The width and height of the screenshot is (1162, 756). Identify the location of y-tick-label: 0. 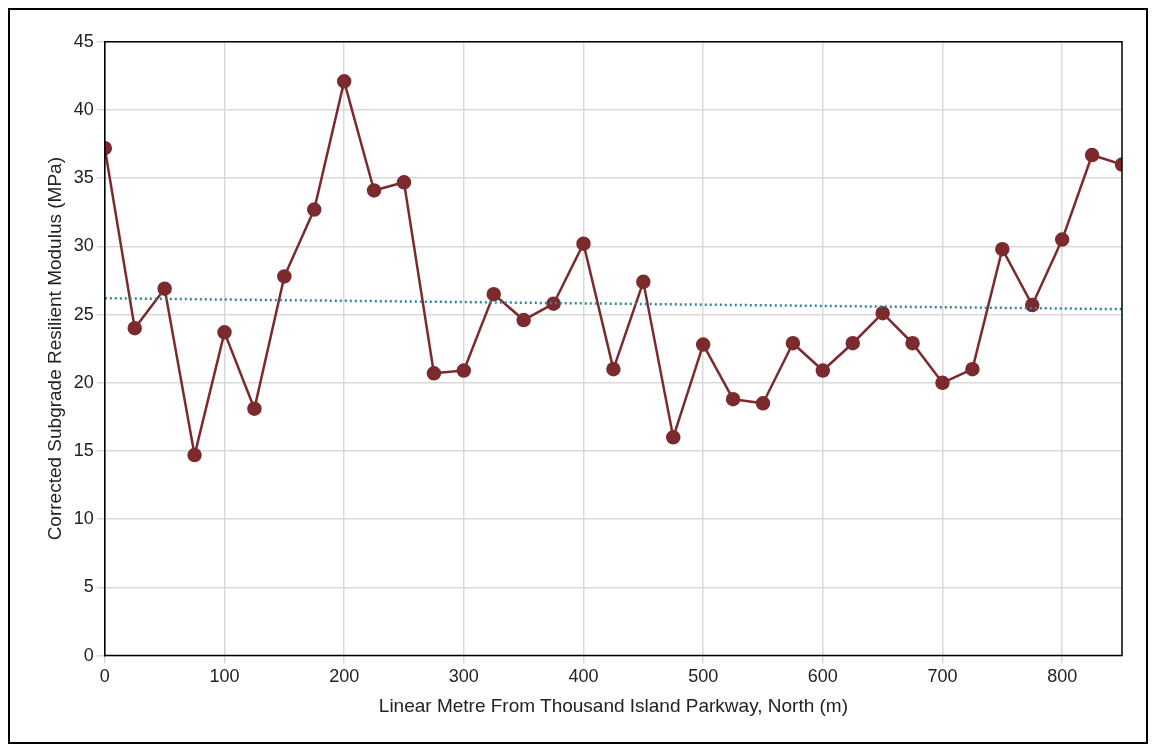
(88, 654).